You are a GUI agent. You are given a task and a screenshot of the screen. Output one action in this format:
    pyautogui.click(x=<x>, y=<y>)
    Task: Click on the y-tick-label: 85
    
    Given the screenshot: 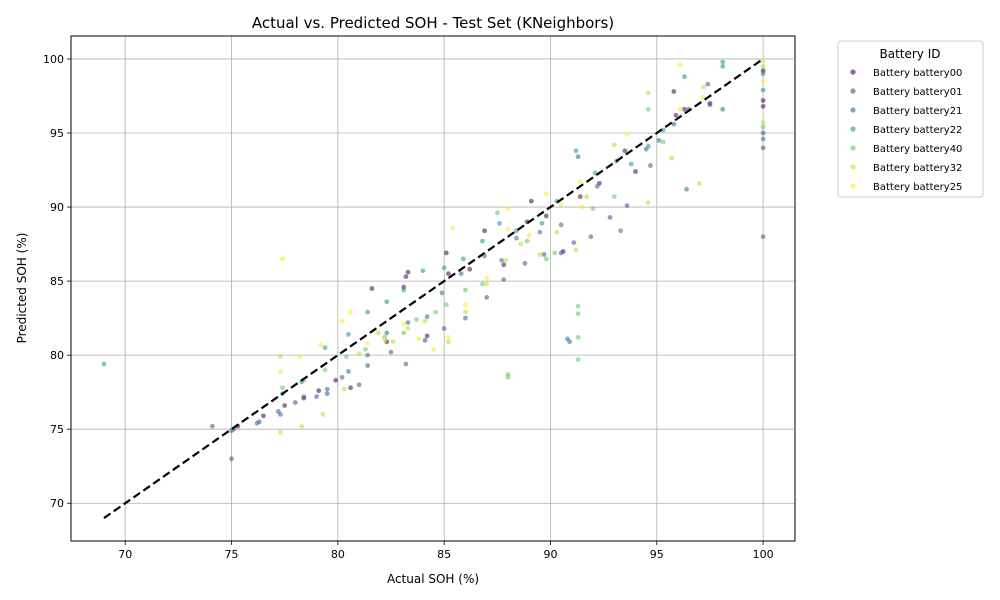 What is the action you would take?
    pyautogui.click(x=57, y=281)
    